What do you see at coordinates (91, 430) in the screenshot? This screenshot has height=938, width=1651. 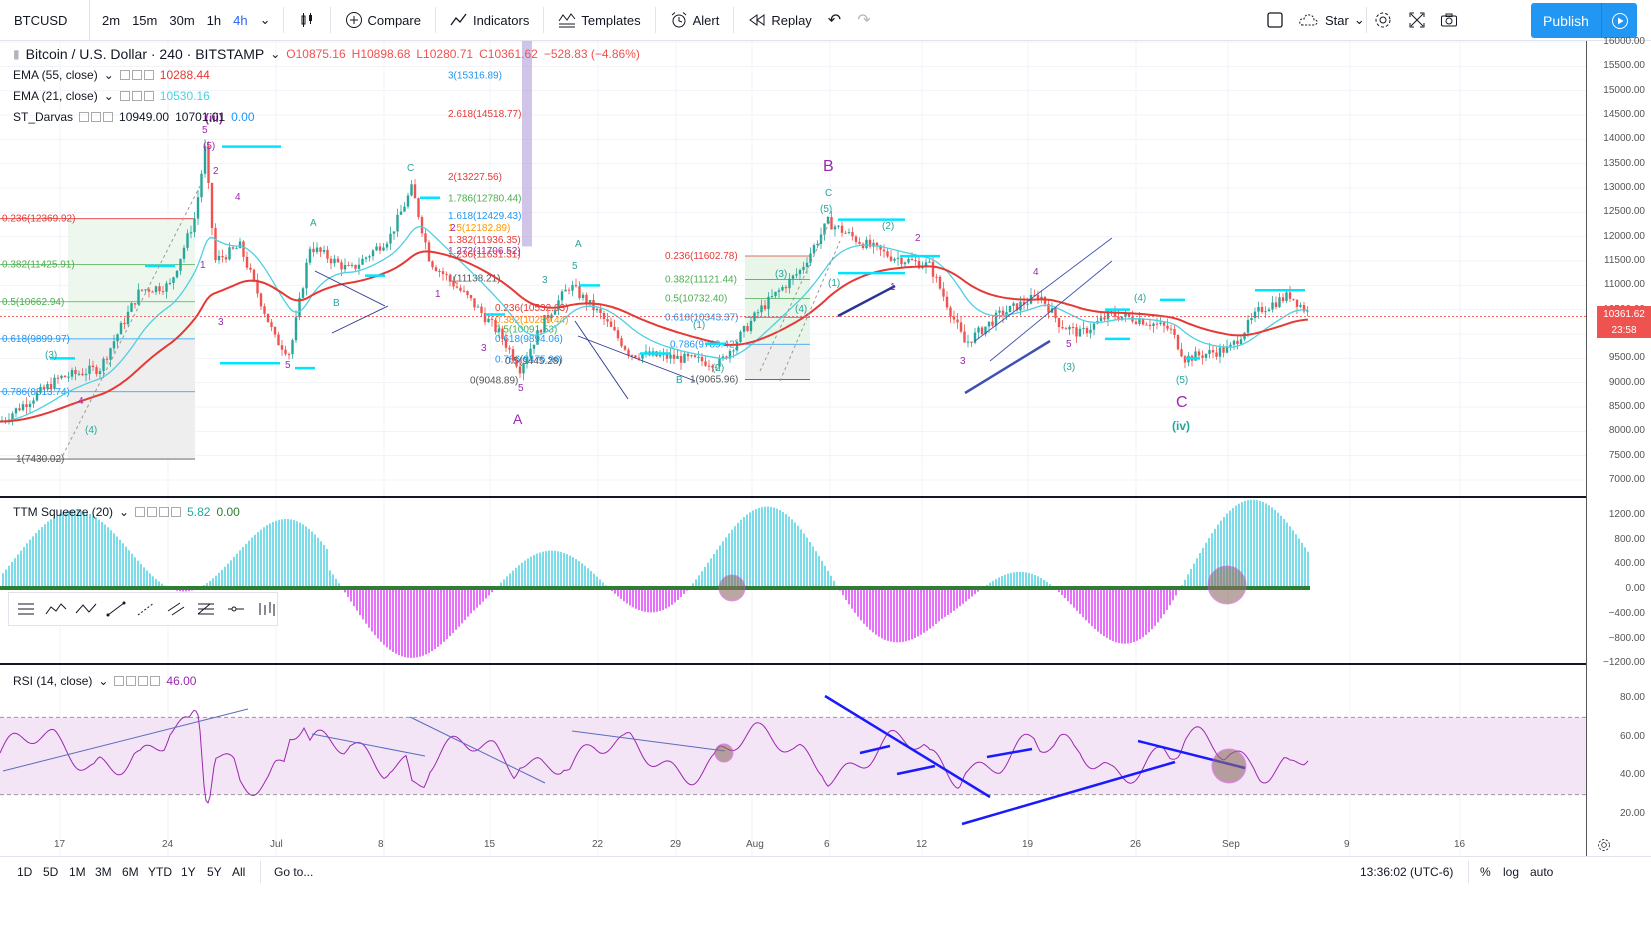 I see `wave-label: (4)` at bounding box center [91, 430].